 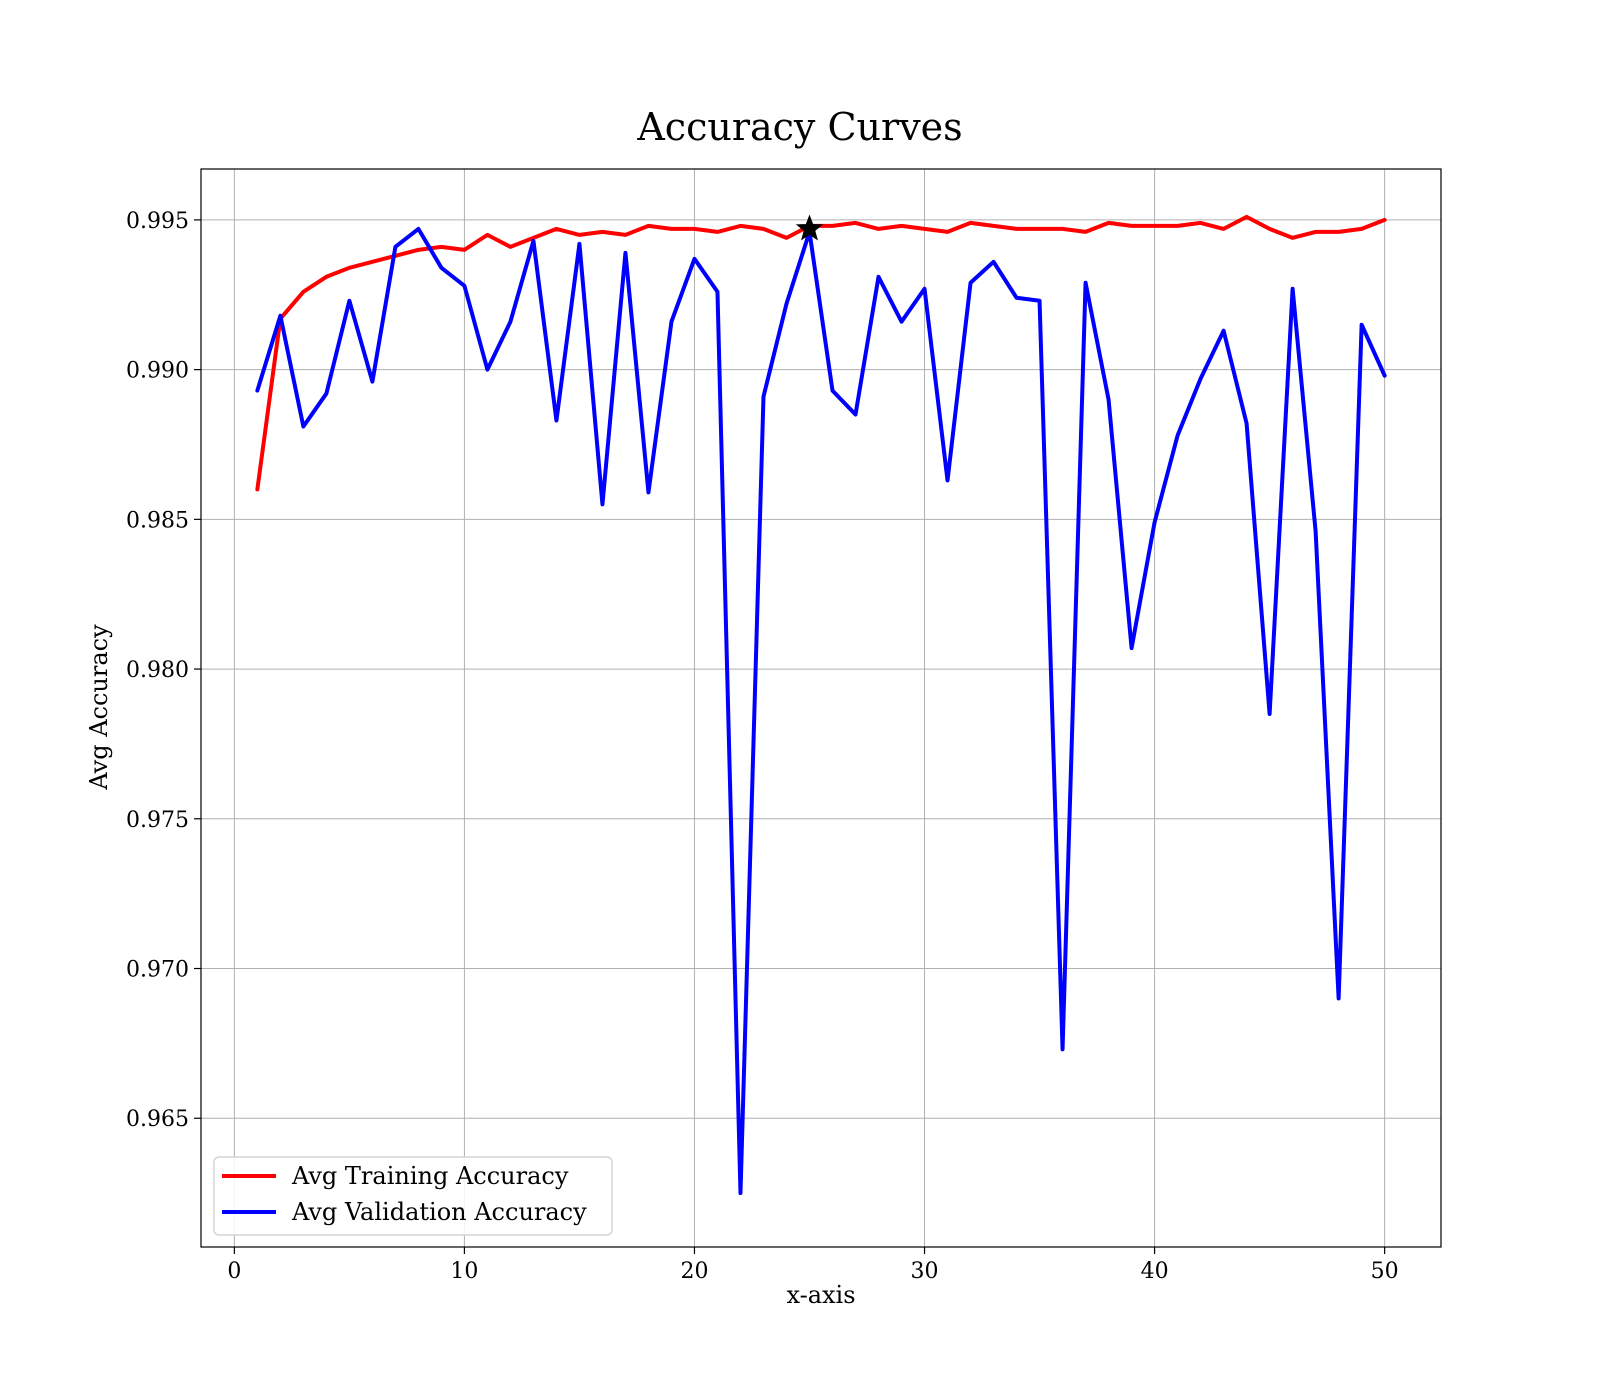 What do you see at coordinates (157, 970) in the screenshot?
I see `y-tick-label: 0.970` at bounding box center [157, 970].